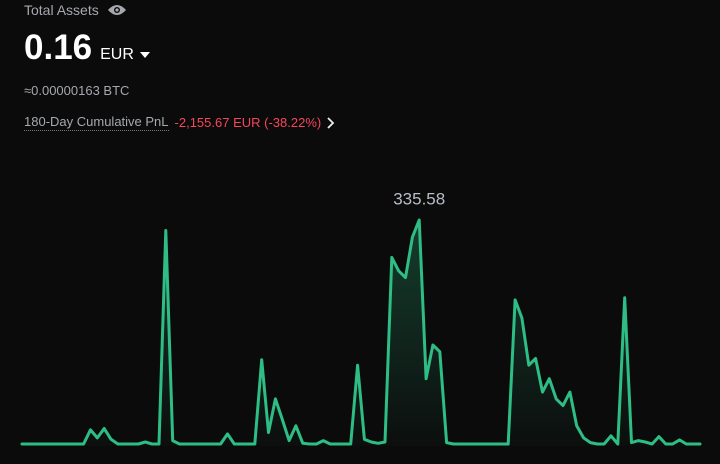 The height and width of the screenshot is (464, 720). Describe the element at coordinates (331, 122) in the screenshot. I see `chevron` at that location.